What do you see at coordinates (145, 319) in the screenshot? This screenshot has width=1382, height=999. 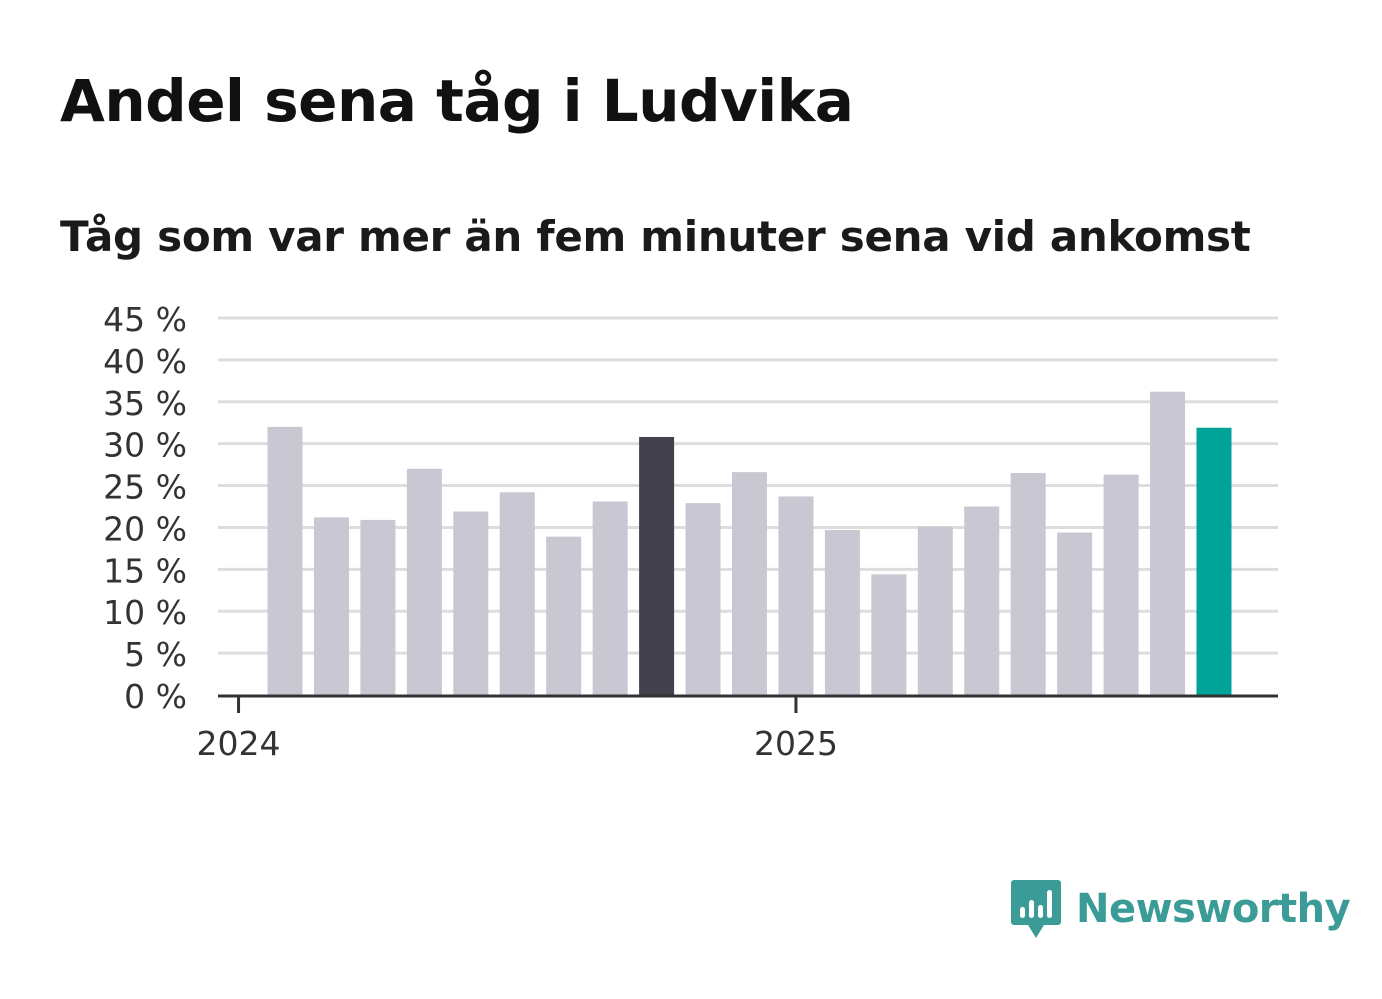 I see `y-tick-label: 45 %` at bounding box center [145, 319].